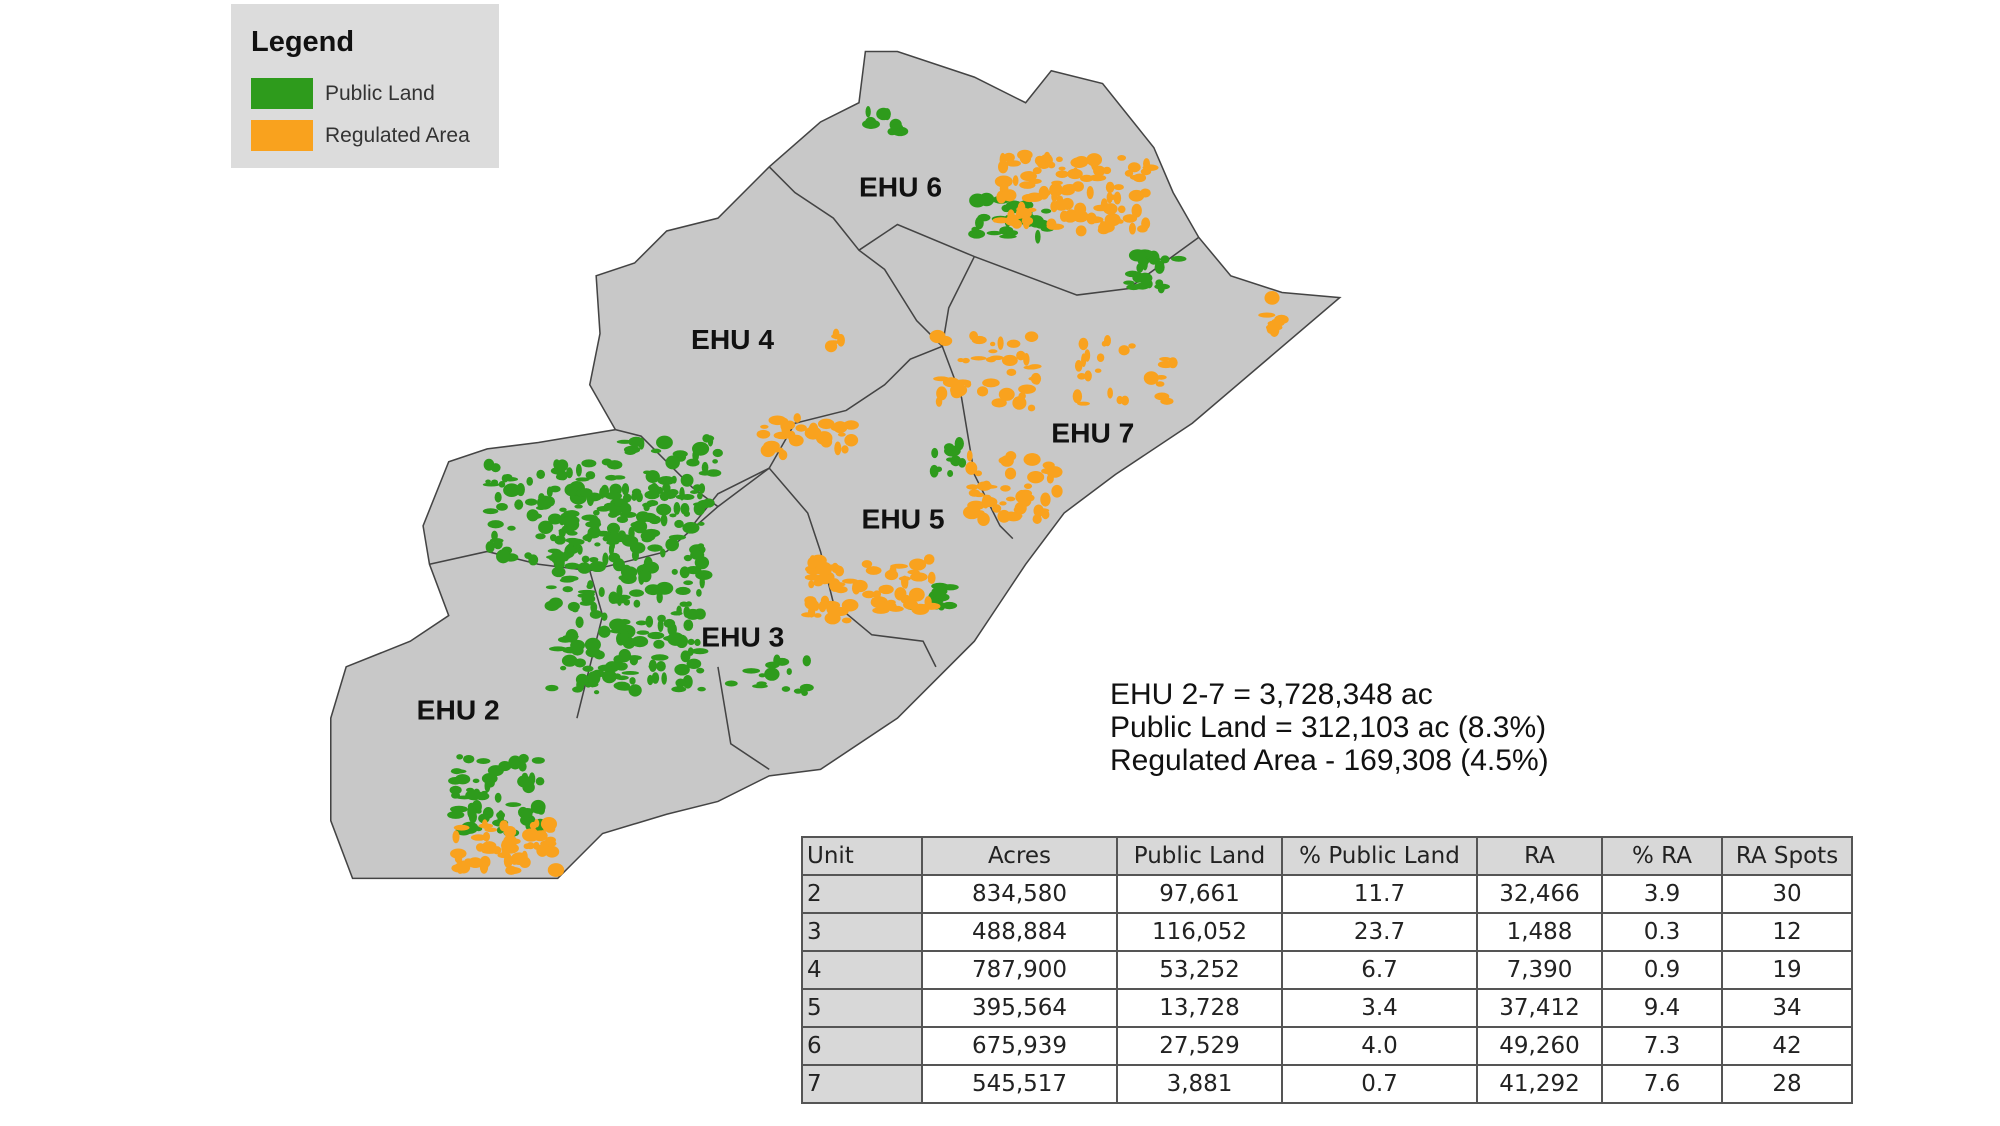  I want to click on map-legend: Legend Public Land Regulated Area, so click(365, 86).